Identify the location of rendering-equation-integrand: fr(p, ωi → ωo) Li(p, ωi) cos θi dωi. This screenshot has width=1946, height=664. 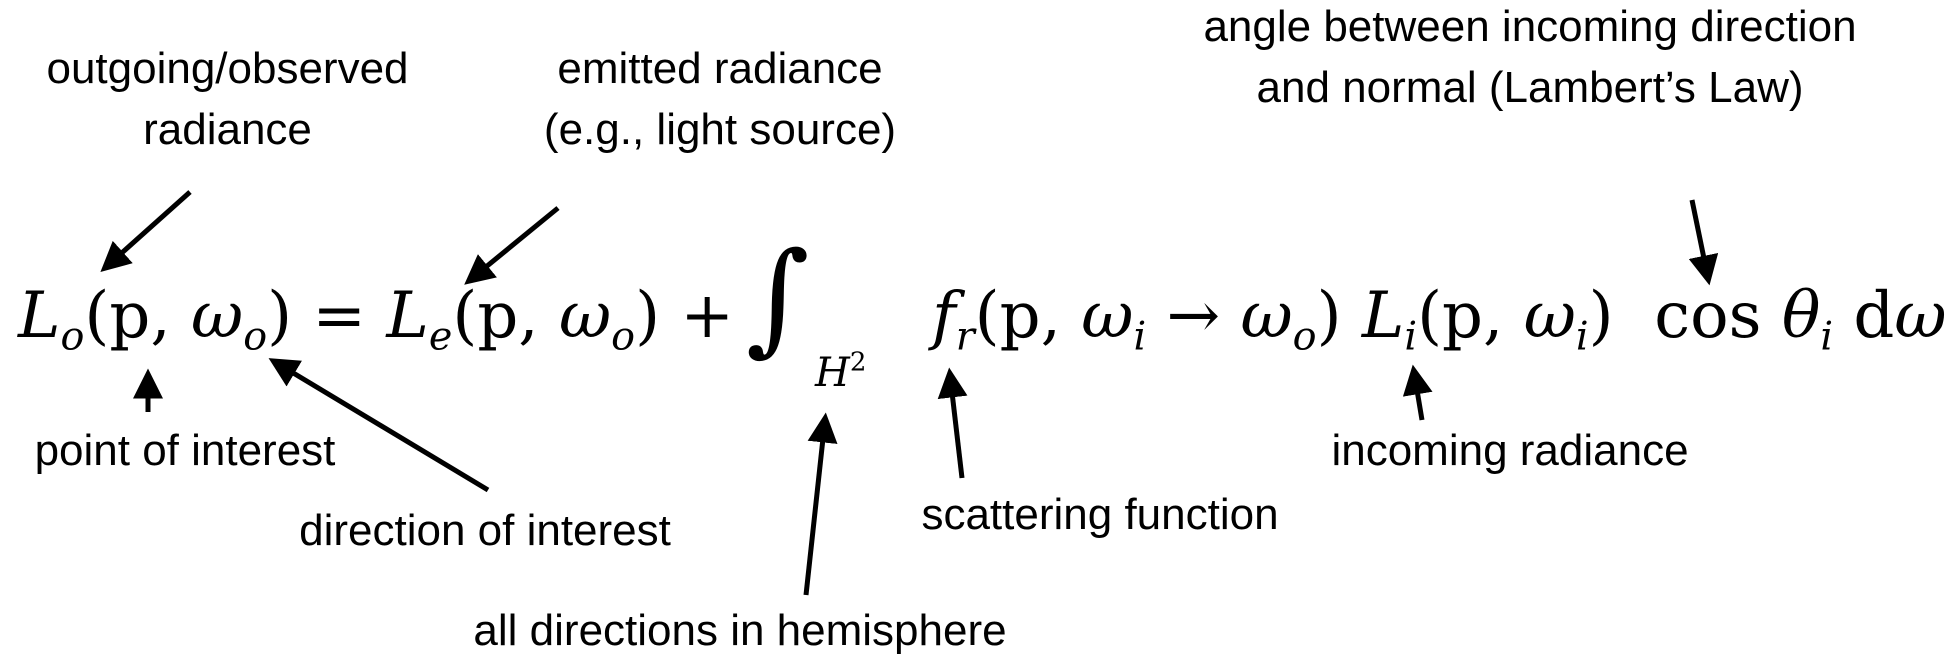
(1439, 320).